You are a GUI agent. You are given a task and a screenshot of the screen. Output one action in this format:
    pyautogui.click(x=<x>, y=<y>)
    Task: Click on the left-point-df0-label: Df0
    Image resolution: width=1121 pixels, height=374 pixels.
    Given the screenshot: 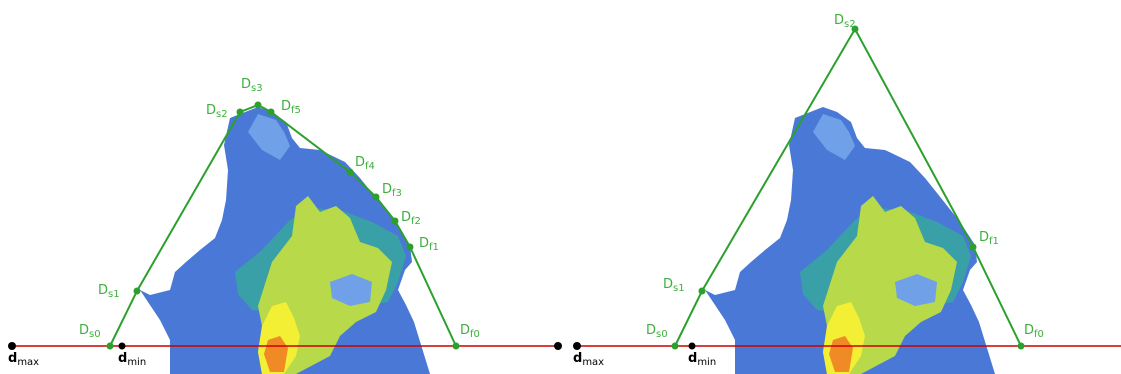 What is the action you would take?
    pyautogui.click(x=470, y=331)
    